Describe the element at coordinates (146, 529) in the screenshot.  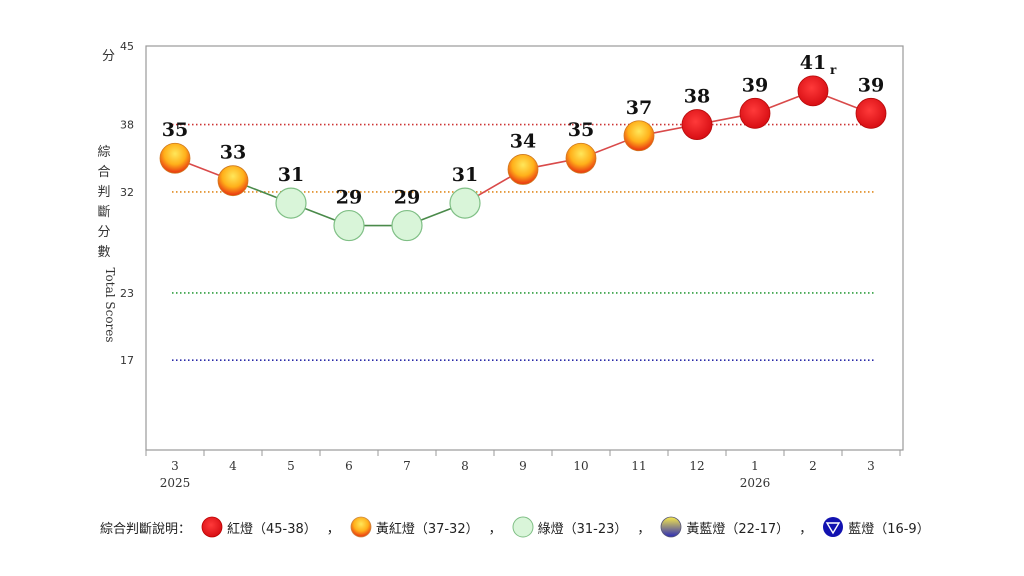
I see `legend-title: 綜合判斷說明：` at that location.